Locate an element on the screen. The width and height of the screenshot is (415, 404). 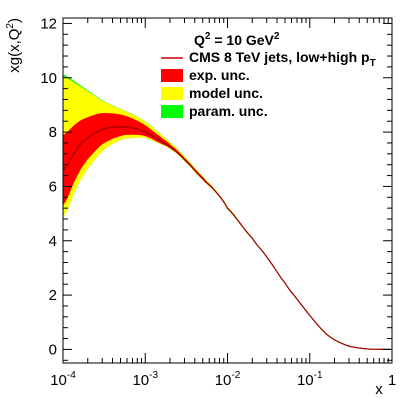
x-tick-label: 10⁻² is located at coordinates (228, 379).